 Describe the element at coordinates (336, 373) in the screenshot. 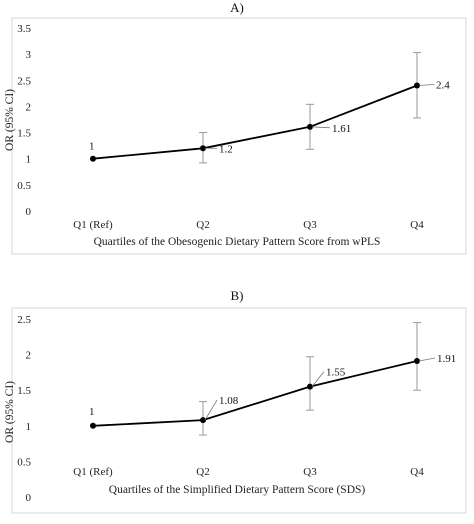

I see `data-label: 1.55` at that location.